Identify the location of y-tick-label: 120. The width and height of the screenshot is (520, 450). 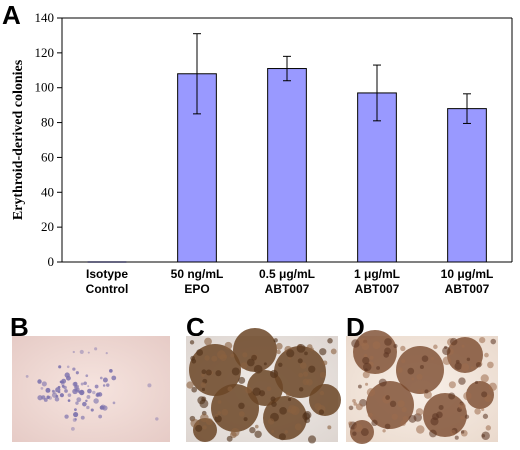
(45, 52).